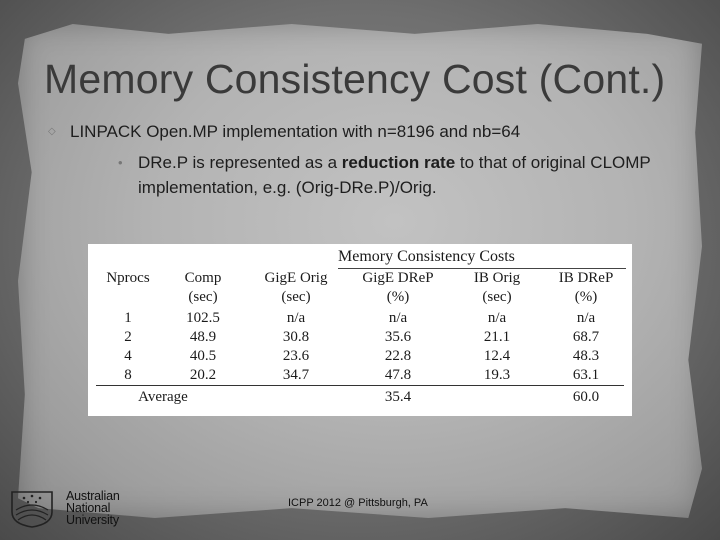 The height and width of the screenshot is (540, 720). What do you see at coordinates (128, 278) in the screenshot?
I see `header-nprocs: Nprocs` at bounding box center [128, 278].